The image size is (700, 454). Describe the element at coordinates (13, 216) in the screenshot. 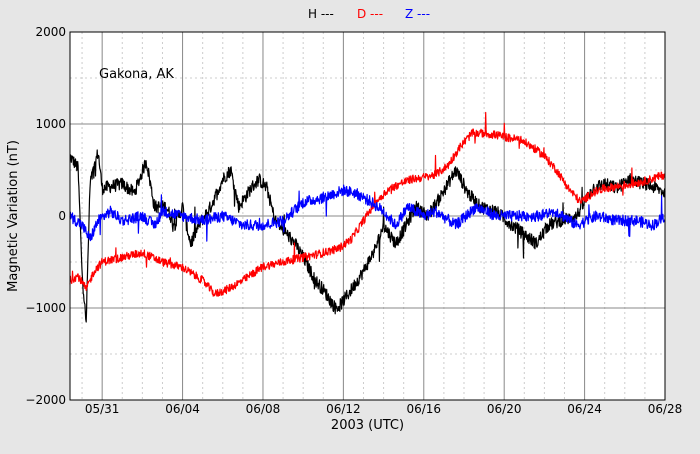

I see `y-axis-label: Magnetic Variation (nT)` at that location.